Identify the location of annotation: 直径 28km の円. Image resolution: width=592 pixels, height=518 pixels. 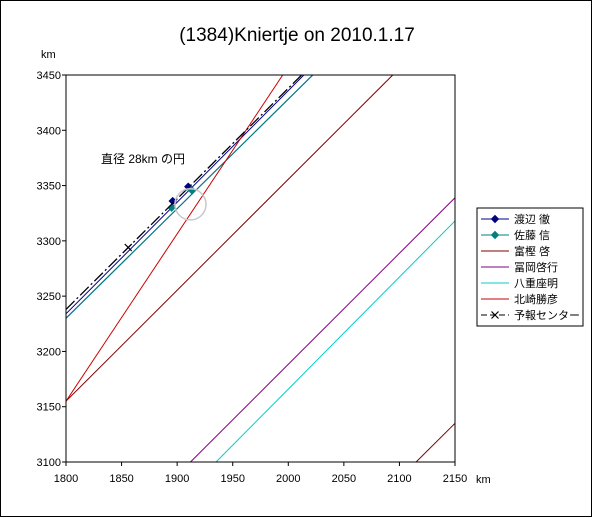
(154, 186).